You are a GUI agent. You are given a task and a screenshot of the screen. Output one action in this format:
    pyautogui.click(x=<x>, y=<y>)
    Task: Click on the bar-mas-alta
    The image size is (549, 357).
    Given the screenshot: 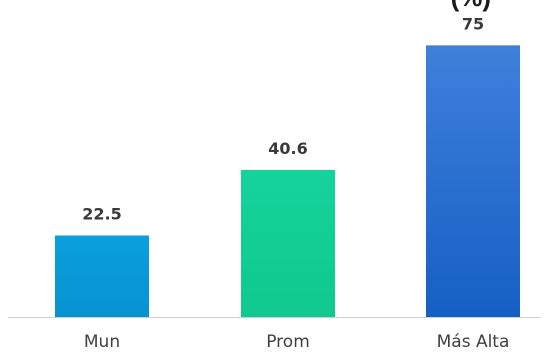 What is the action you would take?
    pyautogui.click(x=473, y=181)
    